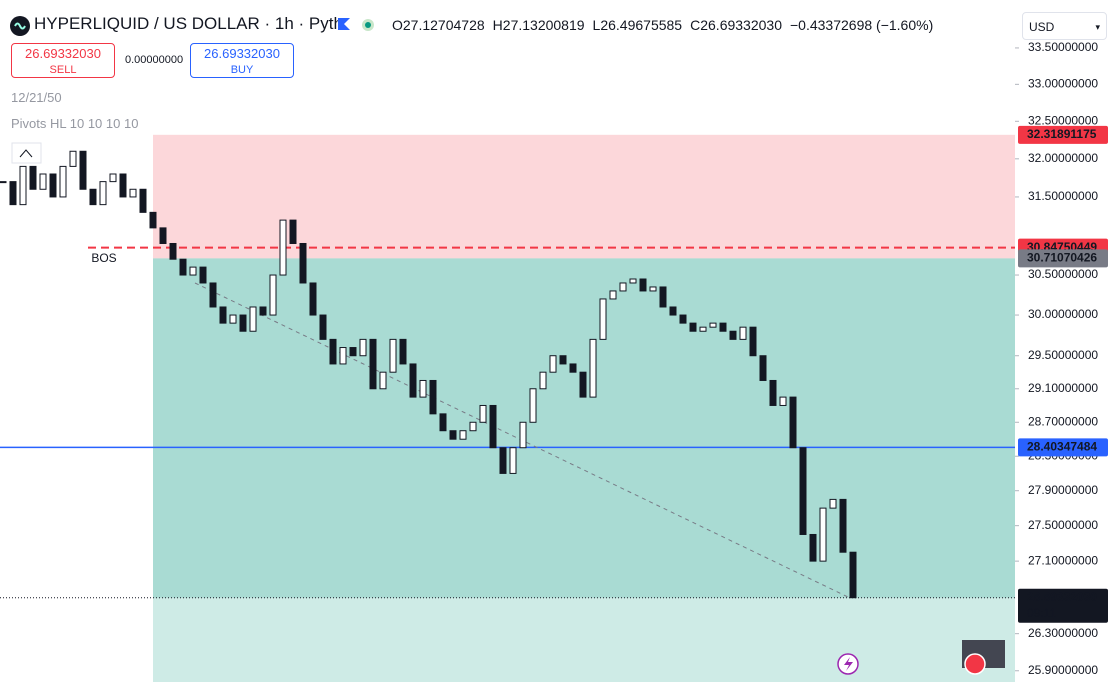 The image size is (1114, 682). Describe the element at coordinates (1063, 84) in the screenshot. I see `y-tick-label: 33.00000000` at that location.